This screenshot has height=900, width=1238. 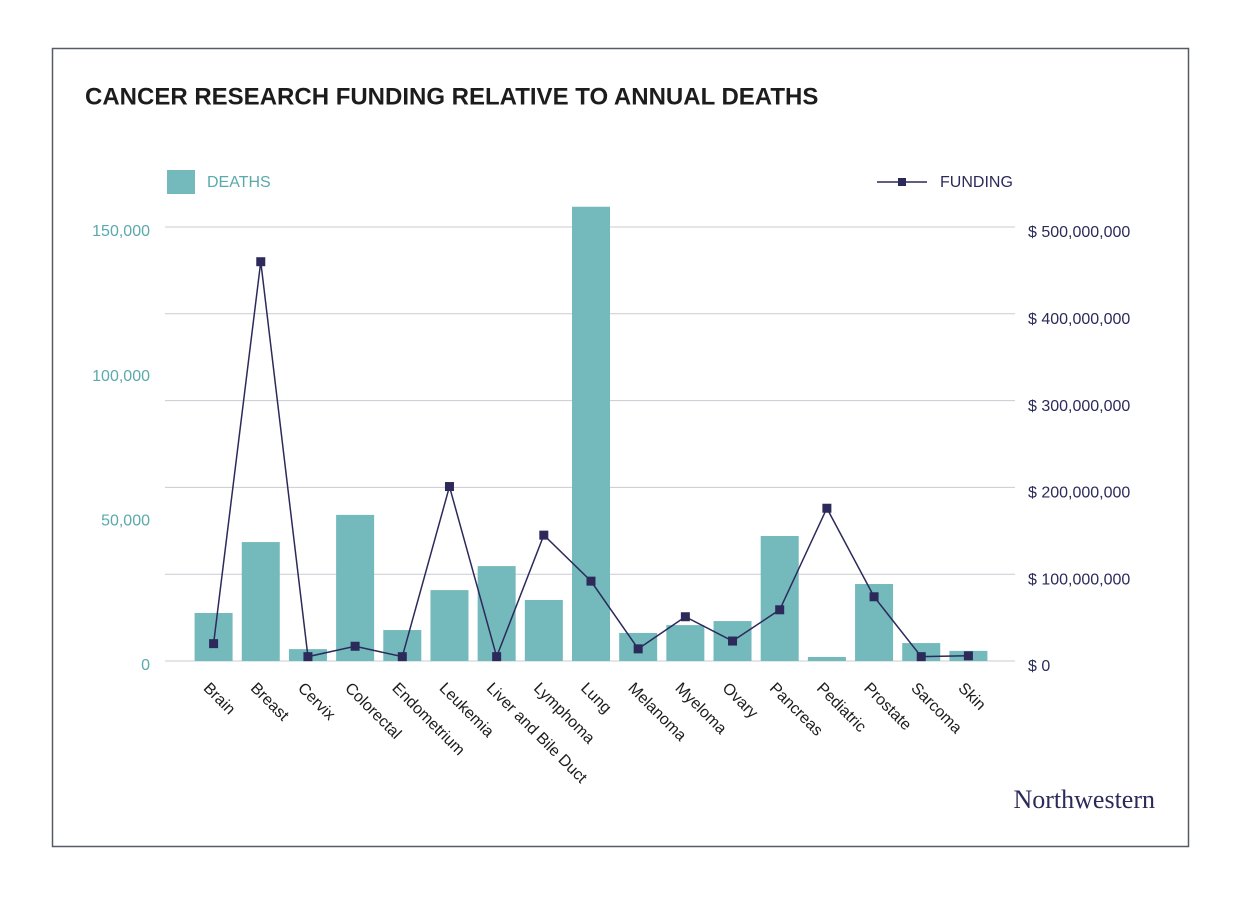 I want to click on y2-tick-label: $ 100,000,000, so click(x=1079, y=579).